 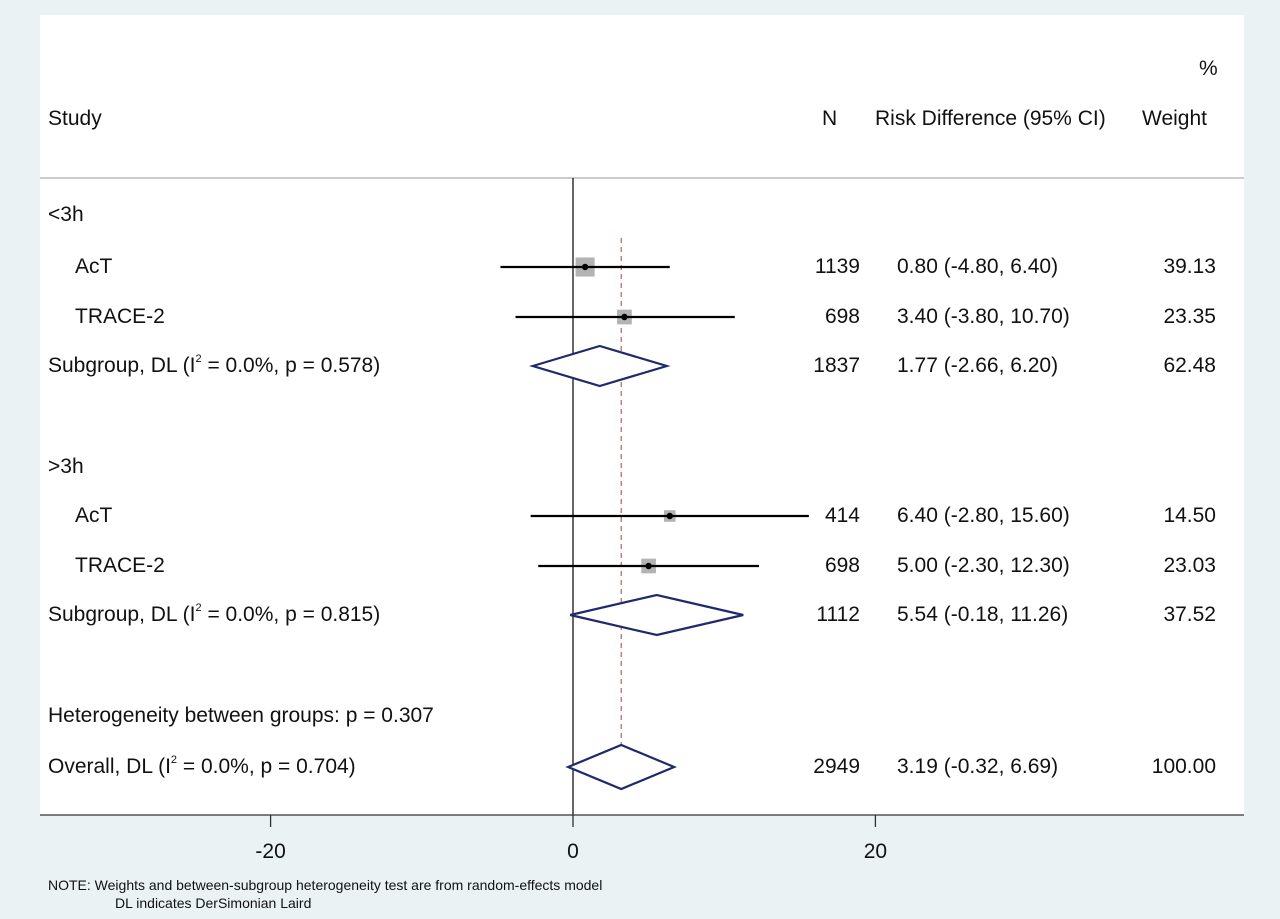 I want to click on study-ci-text: 3.40 (-3.80, 10.70), so click(x=983, y=316).